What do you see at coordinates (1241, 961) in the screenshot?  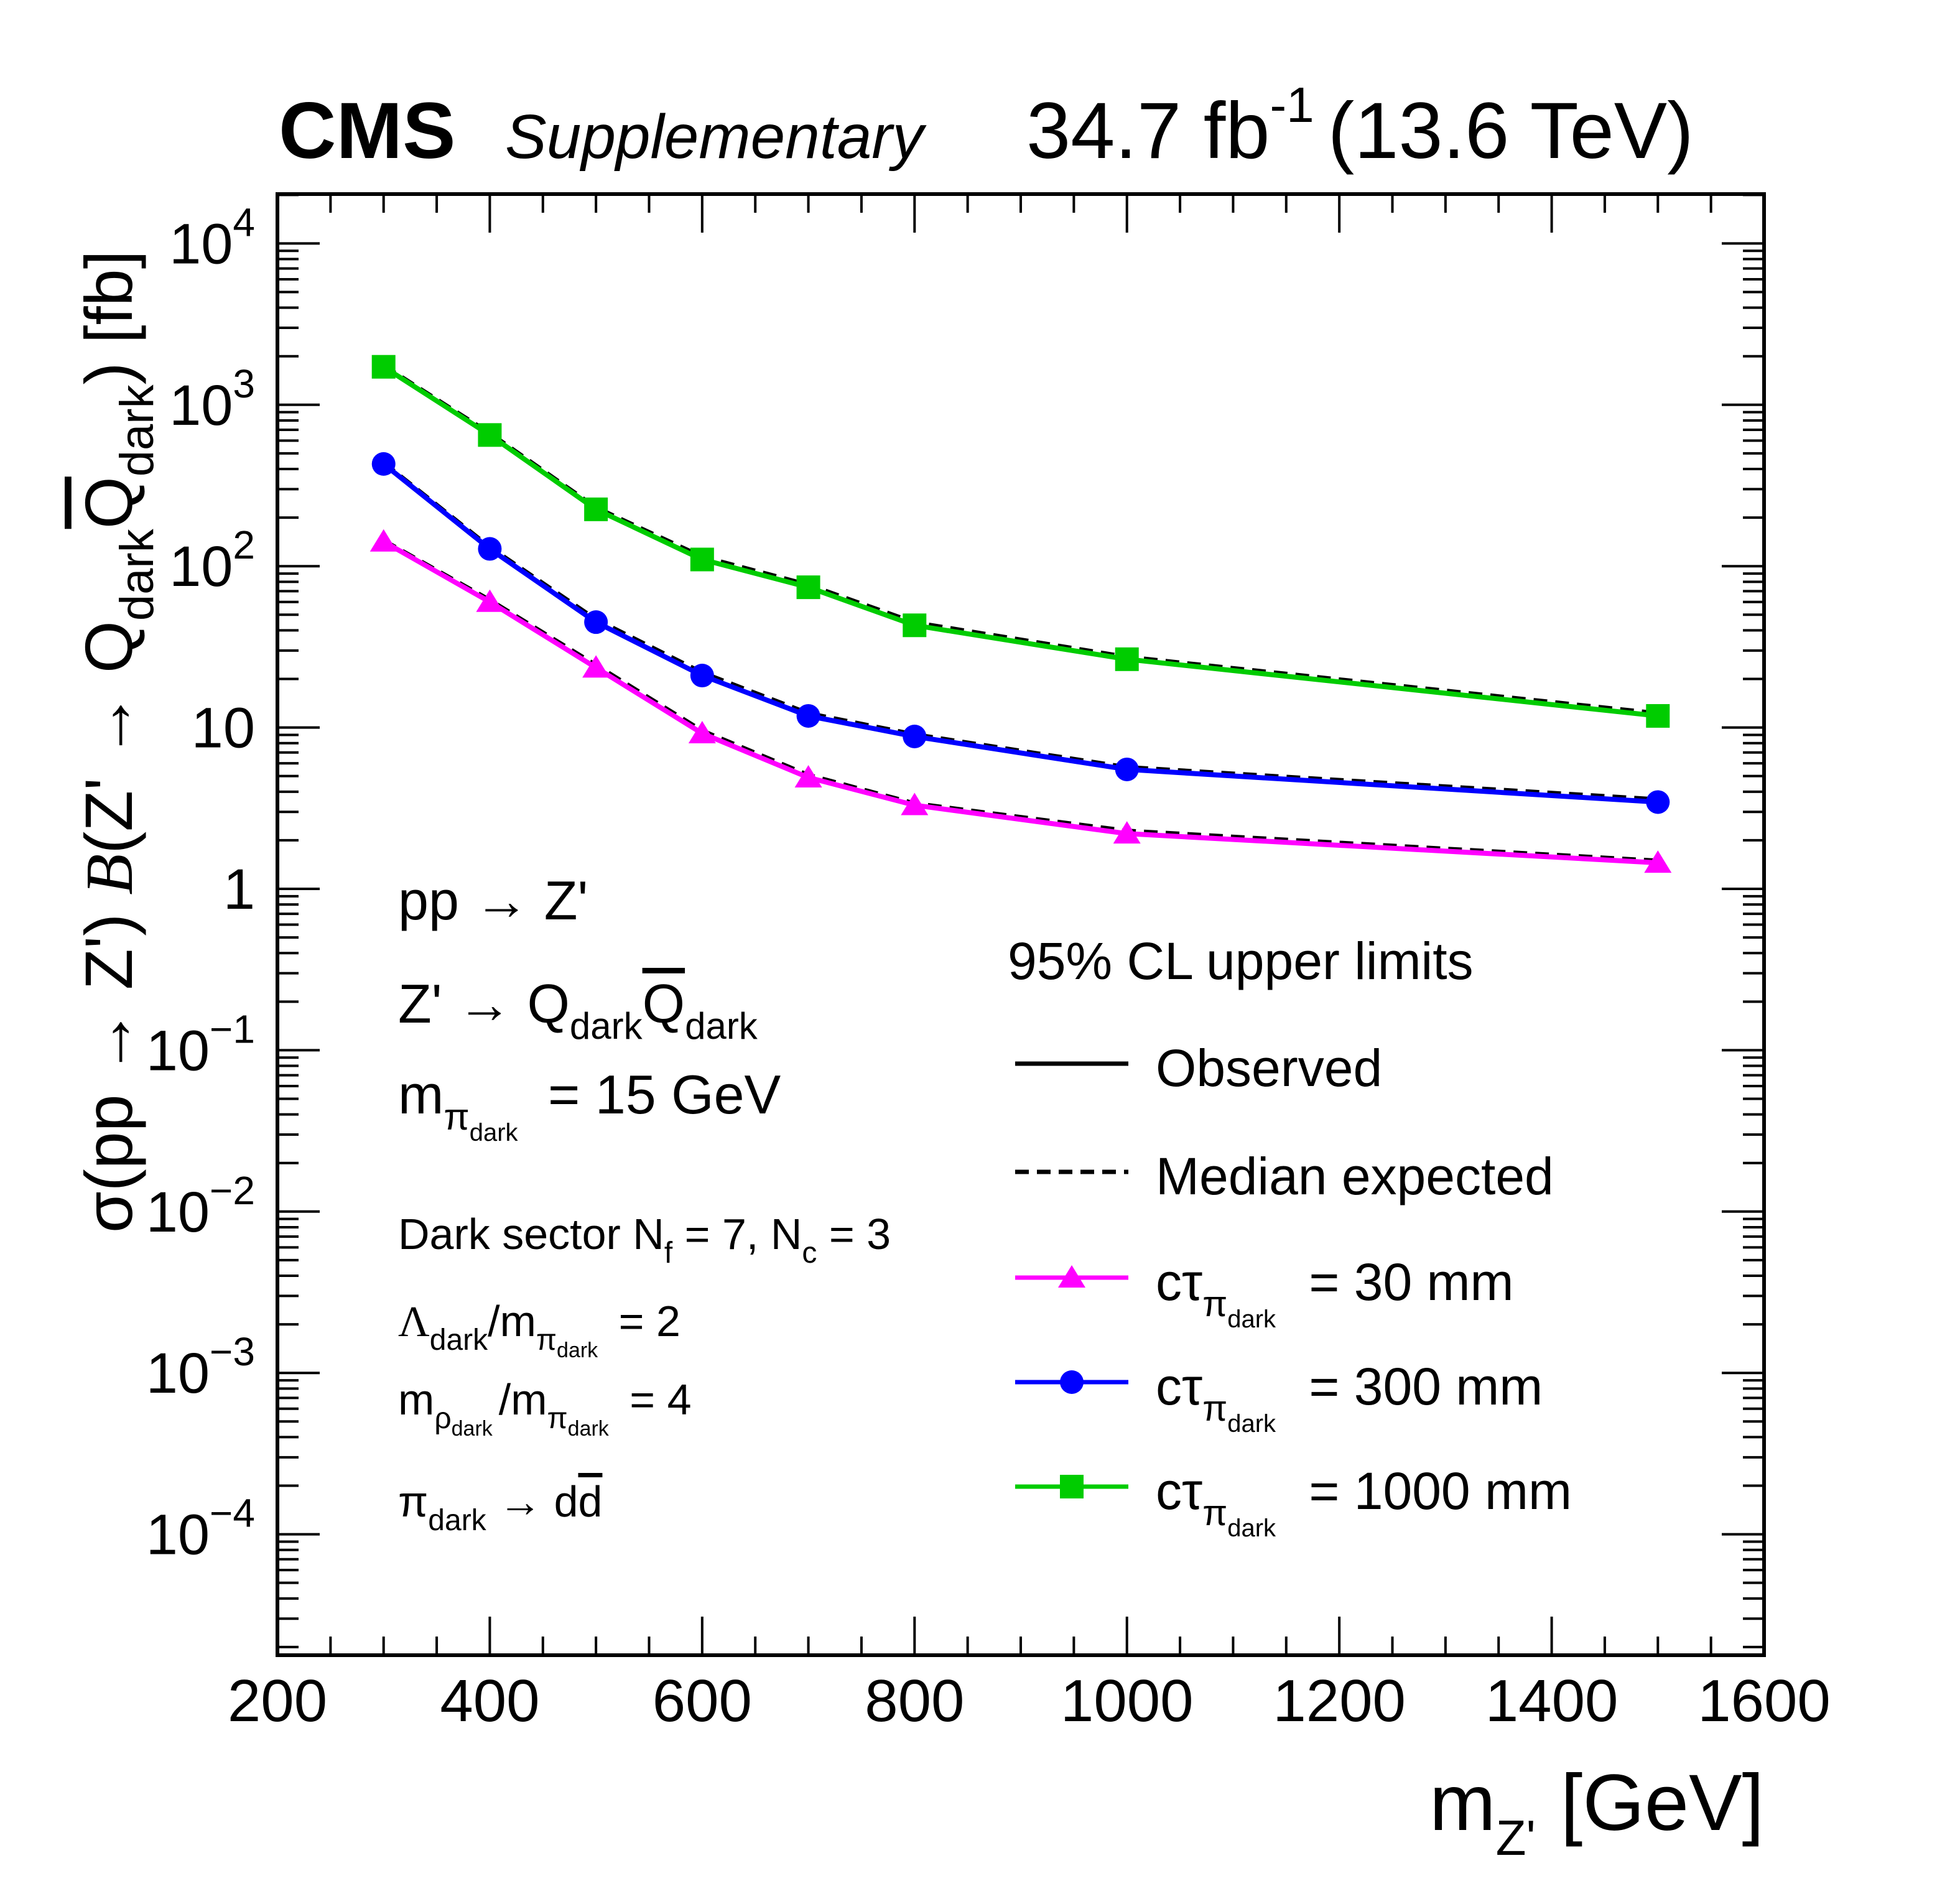 I see `legend-title: 95% CL upper limits` at bounding box center [1241, 961].